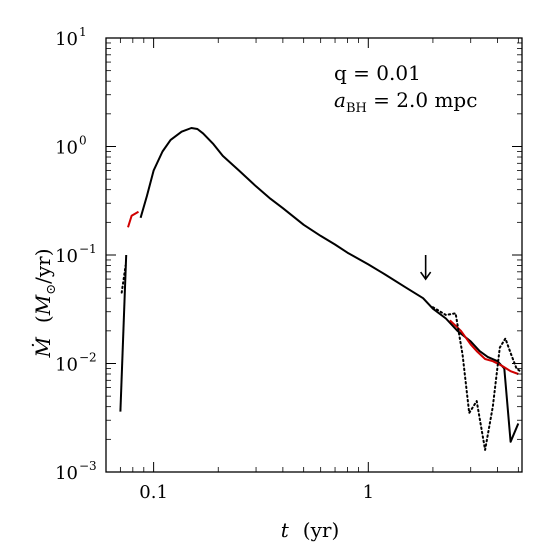 Image resolution: width=548 pixels, height=548 pixels. I want to click on y-axis-label: Ṁ (M⊙/yr), so click(45, 303).